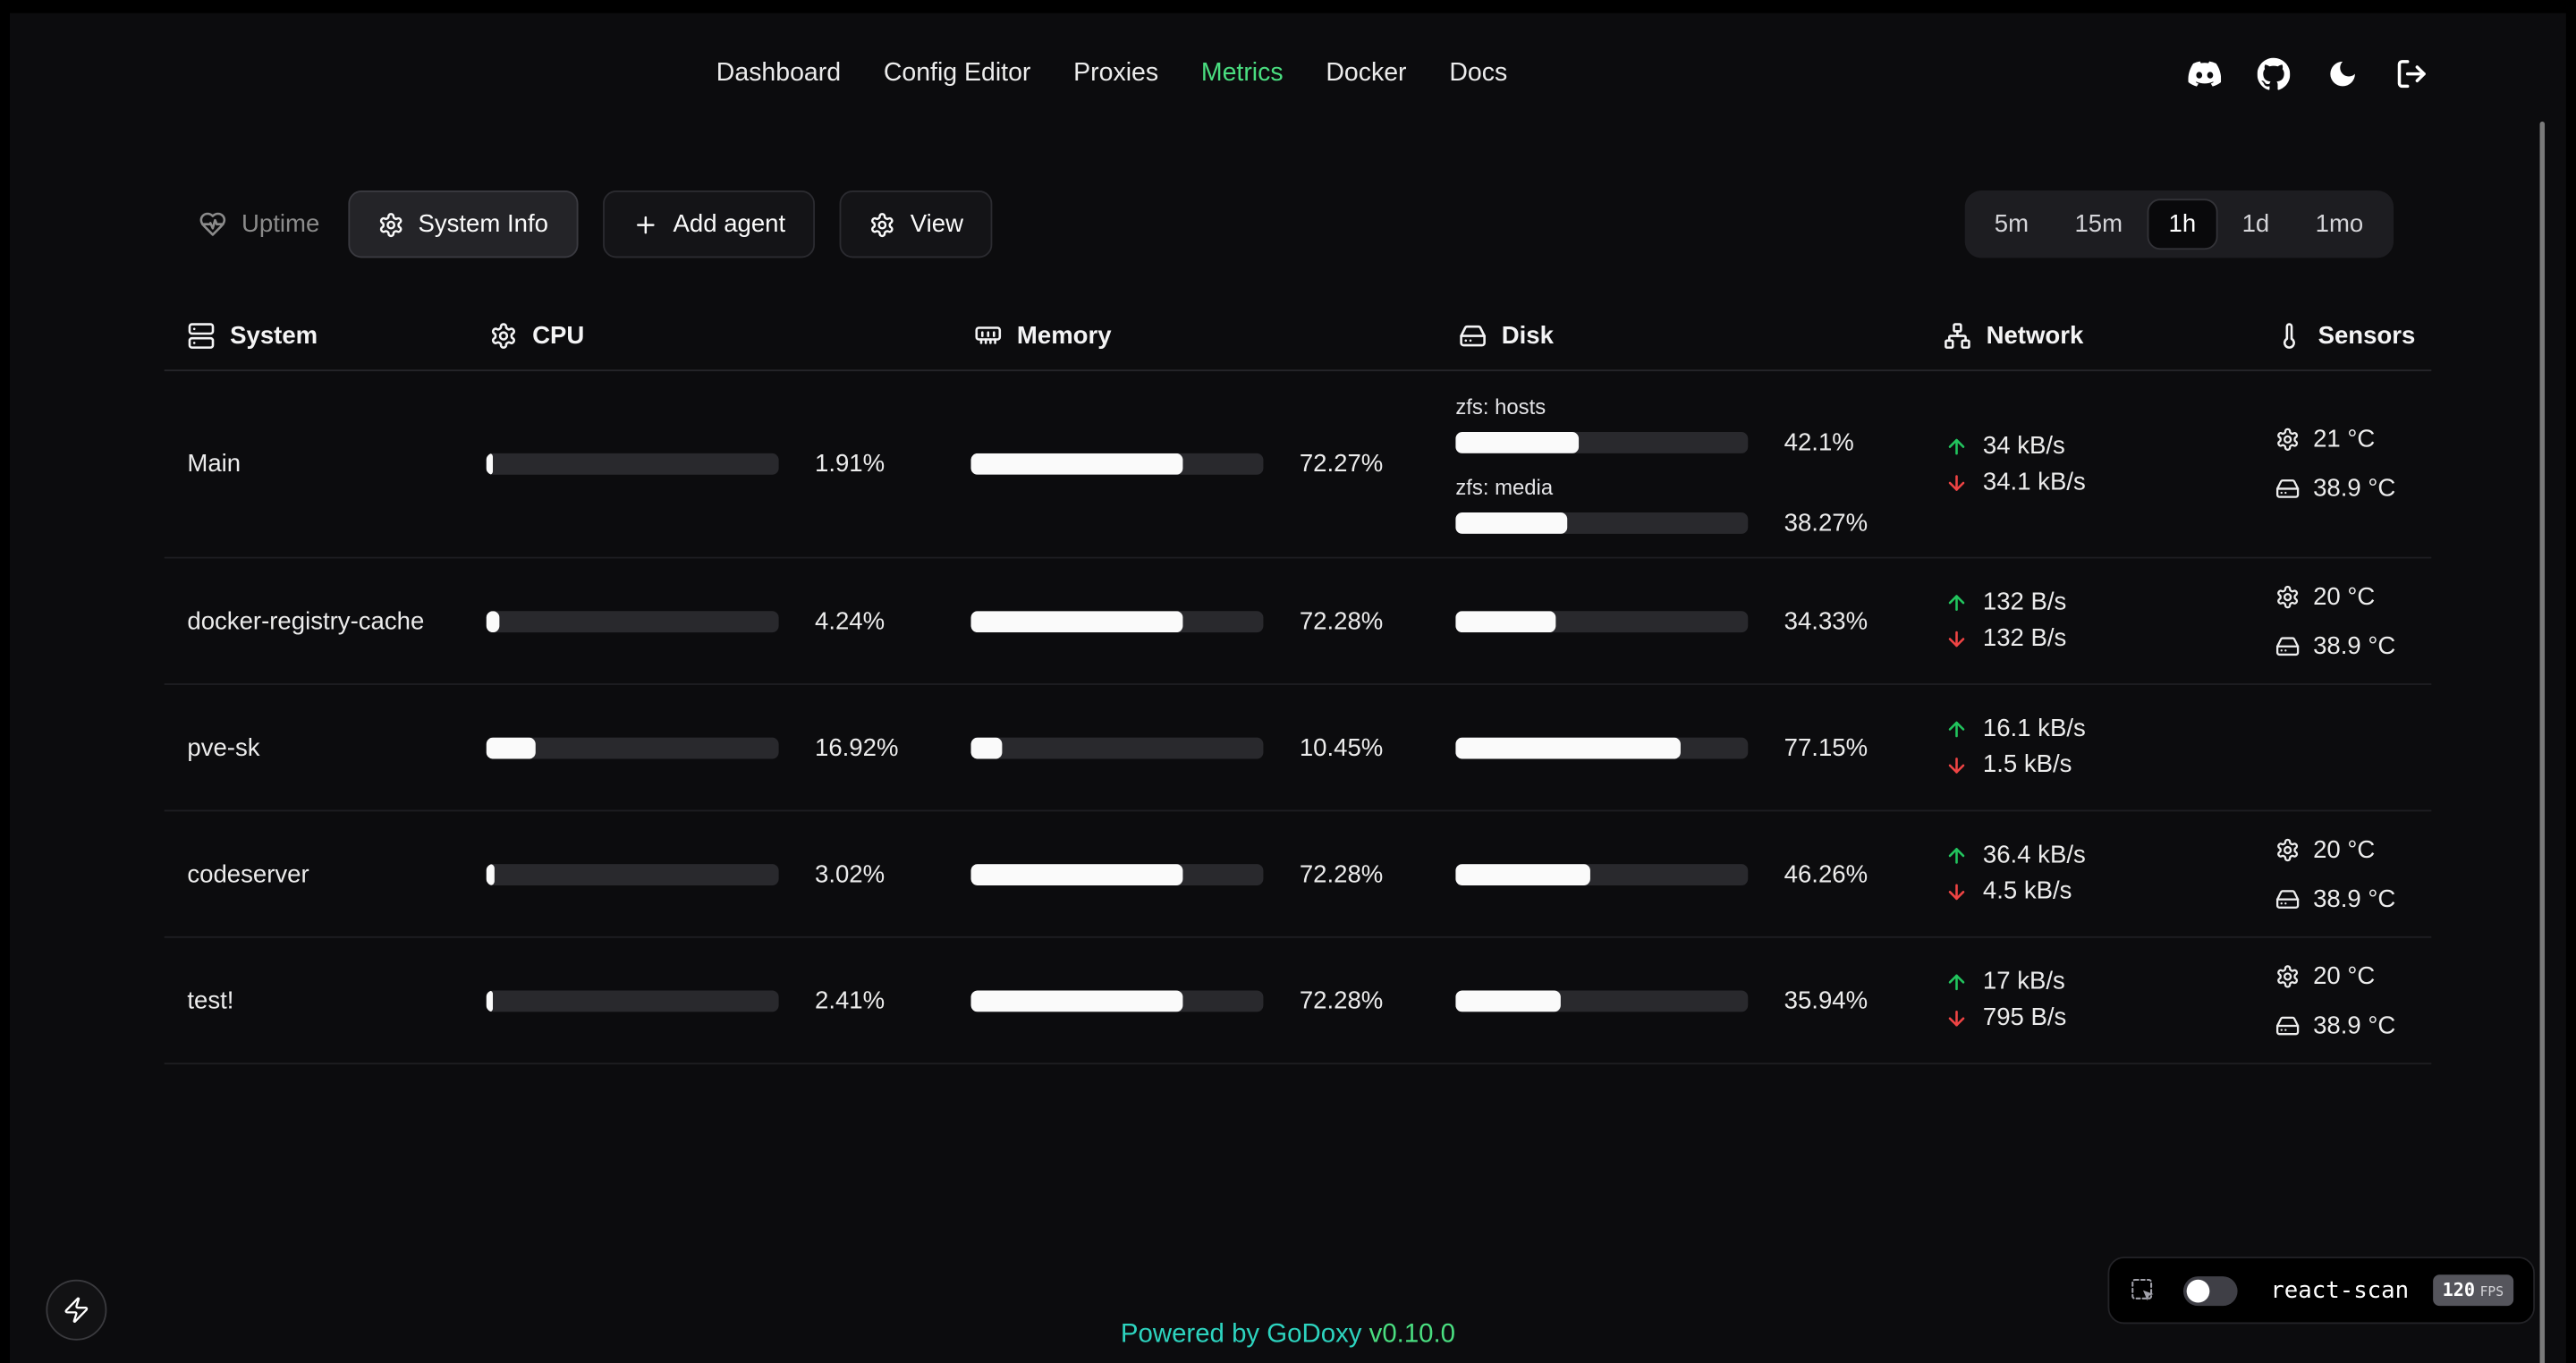  I want to click on view-button: View, so click(916, 224).